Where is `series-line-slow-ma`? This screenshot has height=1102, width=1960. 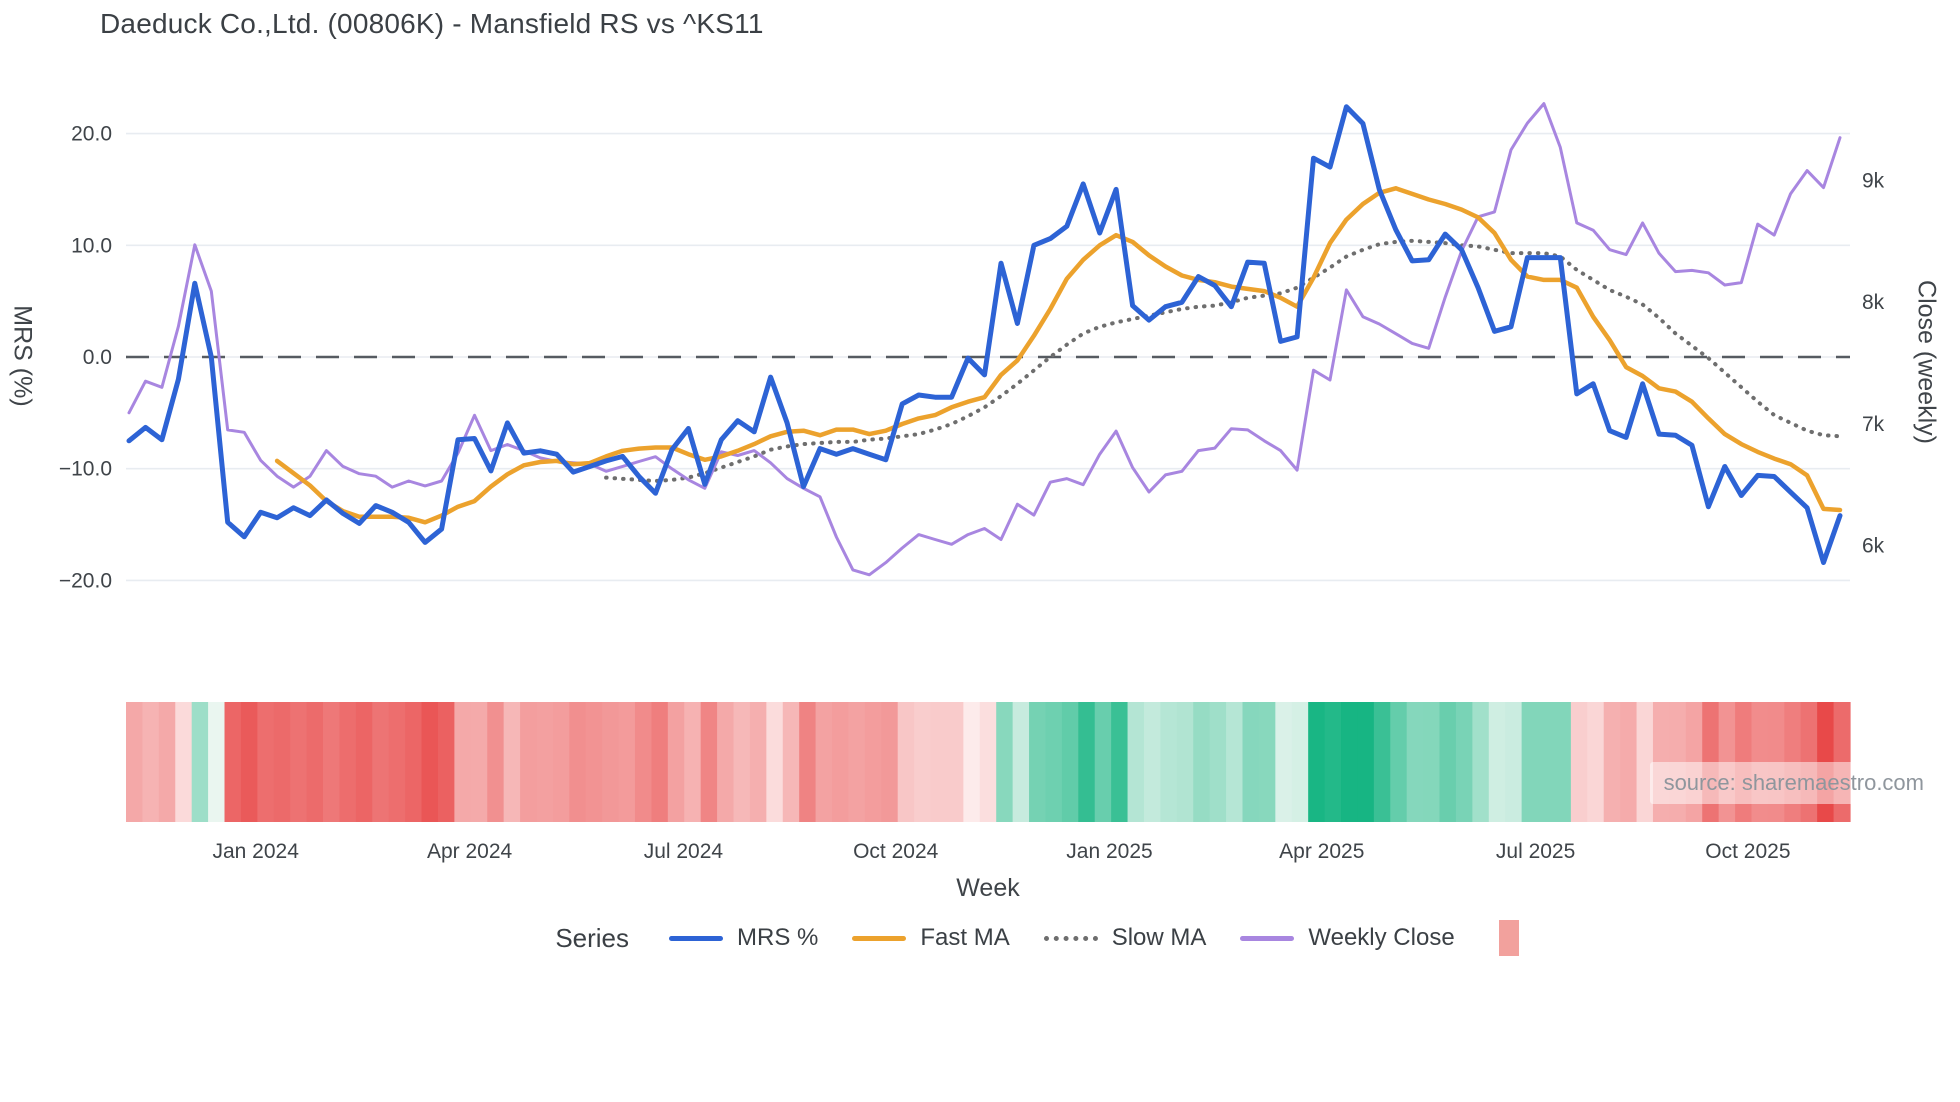
series-line-slow-ma is located at coordinates (1223, 360).